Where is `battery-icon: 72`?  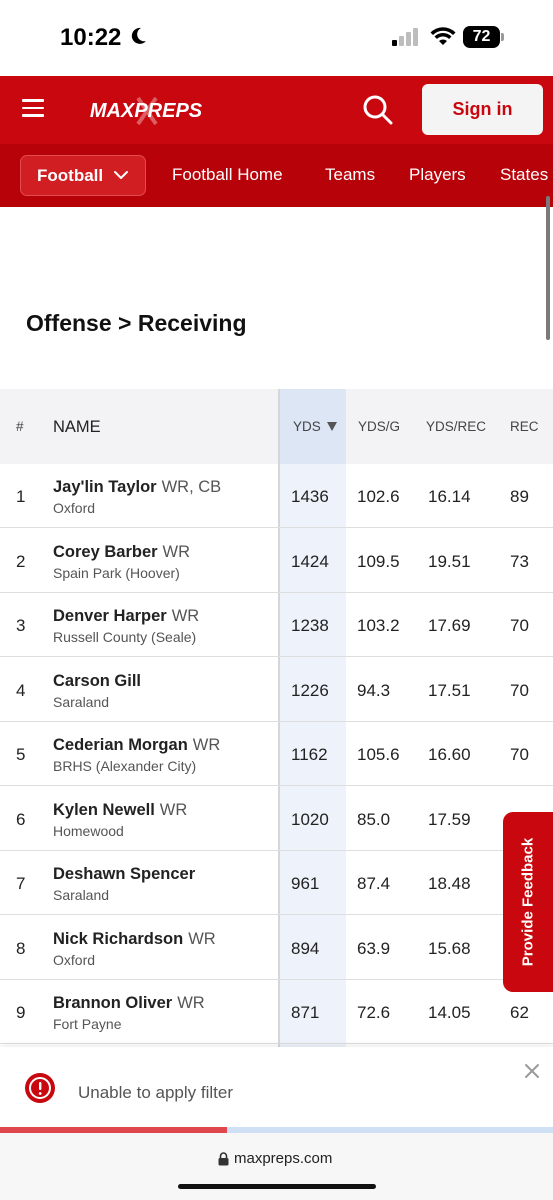 battery-icon: 72 is located at coordinates (484, 37).